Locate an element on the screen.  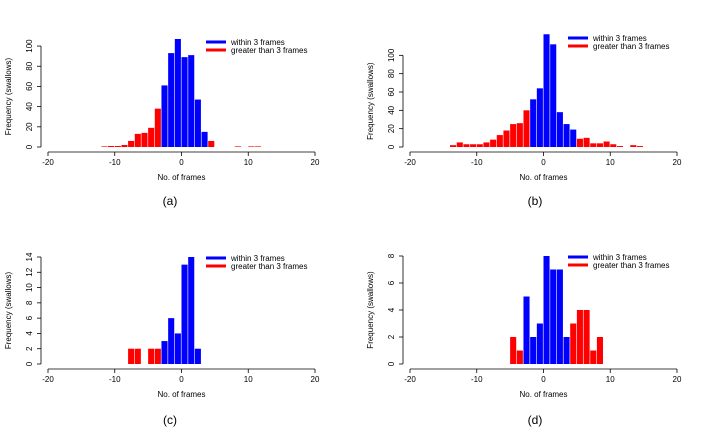
y-axis-label: Frequency (swallows) is located at coordinates (370, 101).